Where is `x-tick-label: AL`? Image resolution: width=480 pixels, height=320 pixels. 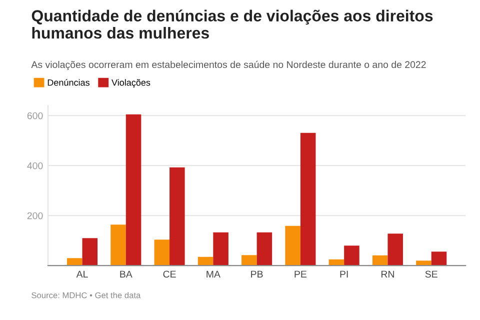
x-tick-label: AL is located at coordinates (82, 274).